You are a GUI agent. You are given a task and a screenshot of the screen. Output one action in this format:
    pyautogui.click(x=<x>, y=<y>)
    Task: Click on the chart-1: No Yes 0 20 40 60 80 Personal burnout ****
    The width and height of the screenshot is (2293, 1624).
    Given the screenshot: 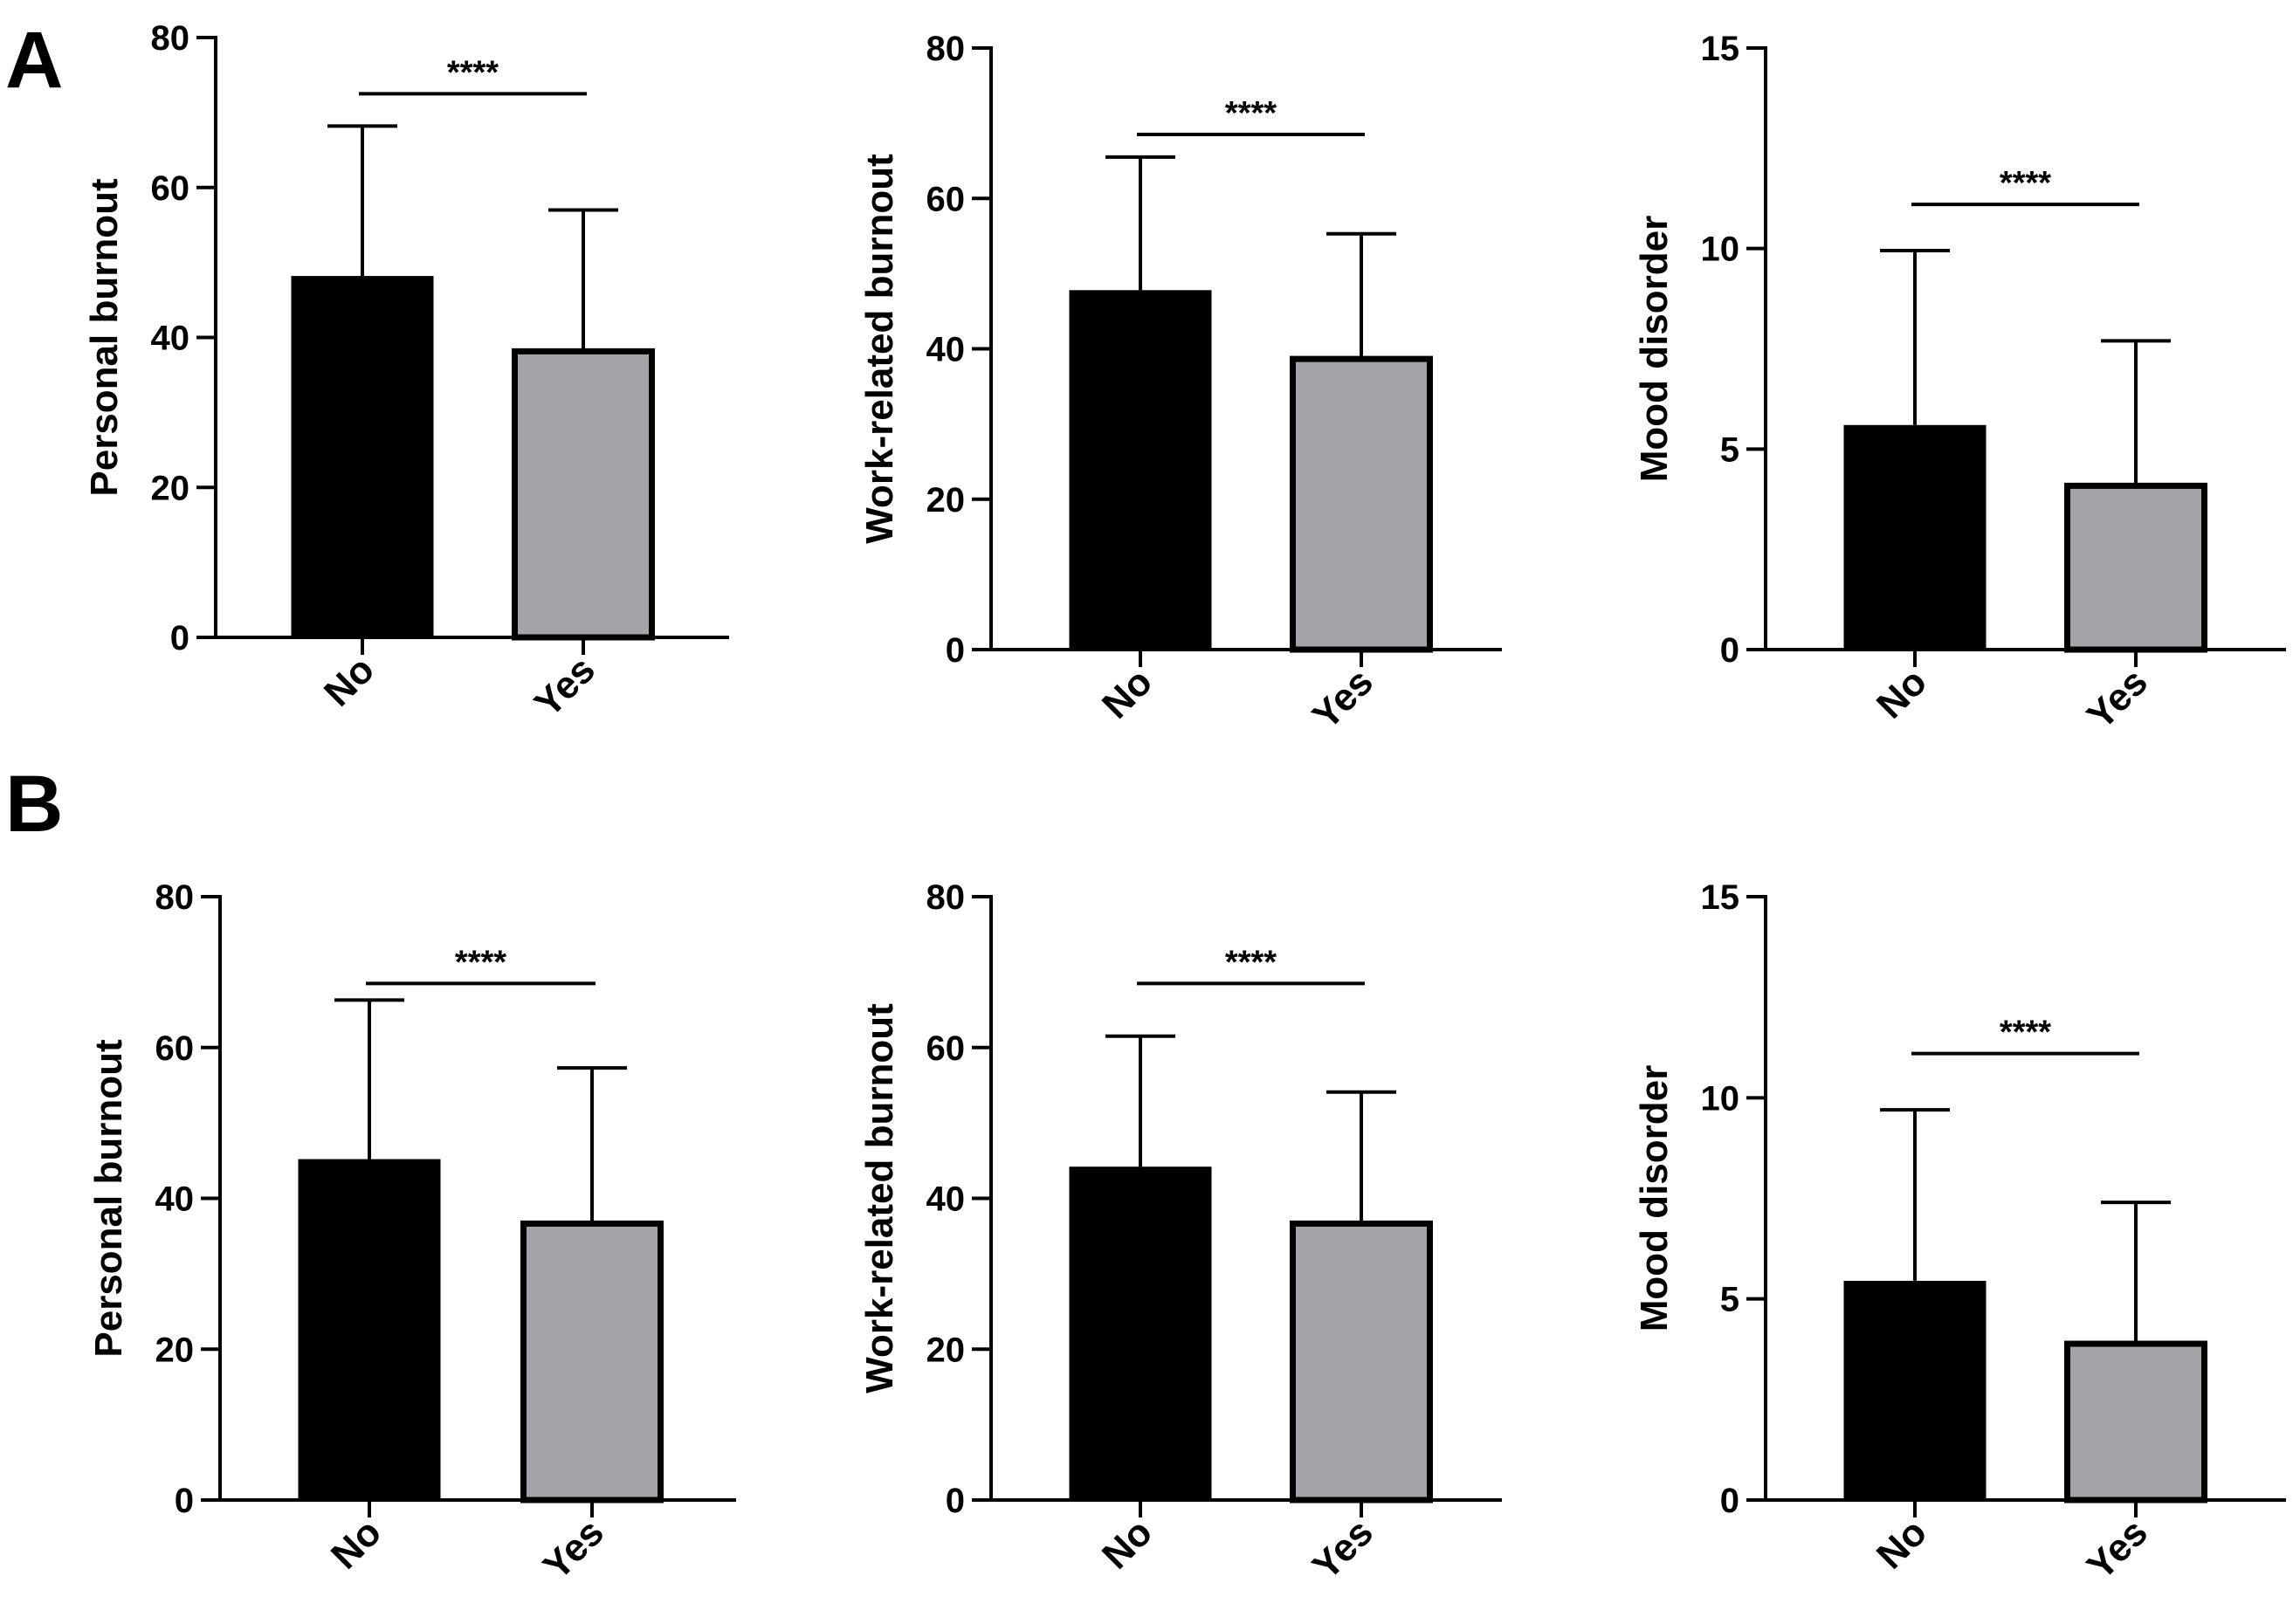 What is the action you would take?
    pyautogui.click(x=406, y=372)
    